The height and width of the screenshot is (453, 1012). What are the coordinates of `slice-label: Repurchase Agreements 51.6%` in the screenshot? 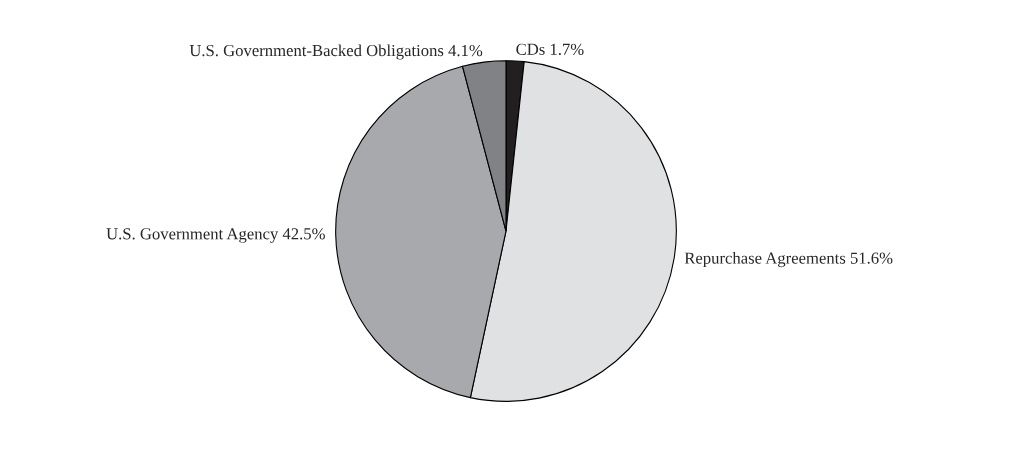 It's located at (788, 260).